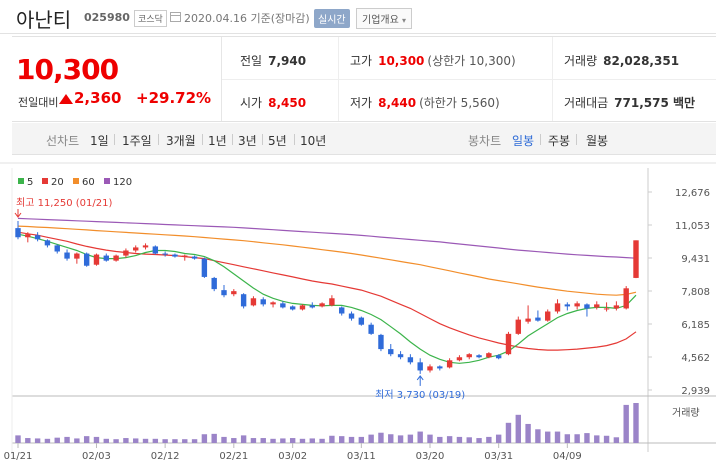  Describe the element at coordinates (686, 413) in the screenshot. I see `volume-label: 거래량` at that location.